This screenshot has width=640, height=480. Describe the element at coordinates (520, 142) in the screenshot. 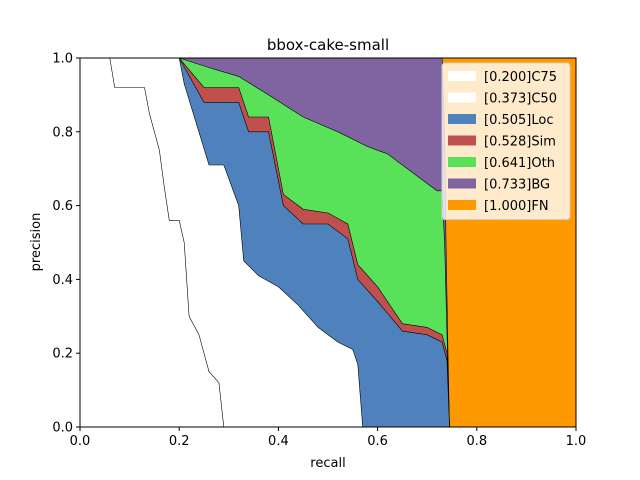

I see `legend-label-0-528-sim: [0.528]Sim` at that location.